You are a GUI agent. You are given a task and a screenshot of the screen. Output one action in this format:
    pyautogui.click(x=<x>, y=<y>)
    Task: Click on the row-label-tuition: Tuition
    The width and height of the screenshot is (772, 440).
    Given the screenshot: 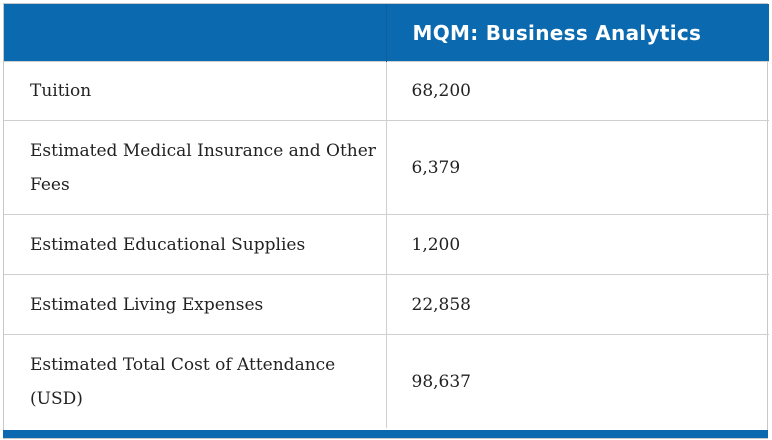 What is the action you would take?
    pyautogui.click(x=195, y=91)
    